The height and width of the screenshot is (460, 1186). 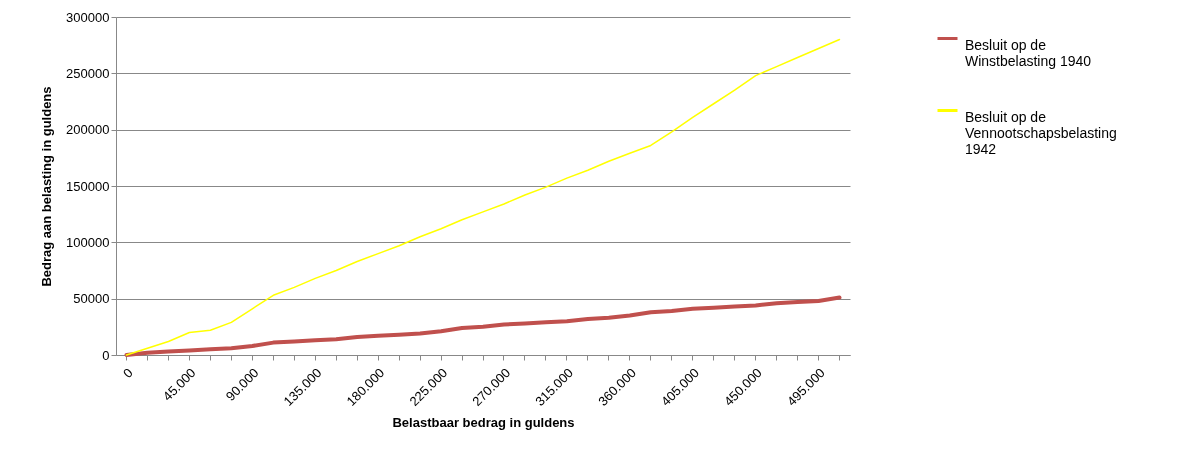 What do you see at coordinates (47, 186) in the screenshot?
I see `y-axis-title: Bedrag aan belasting in guldens` at bounding box center [47, 186].